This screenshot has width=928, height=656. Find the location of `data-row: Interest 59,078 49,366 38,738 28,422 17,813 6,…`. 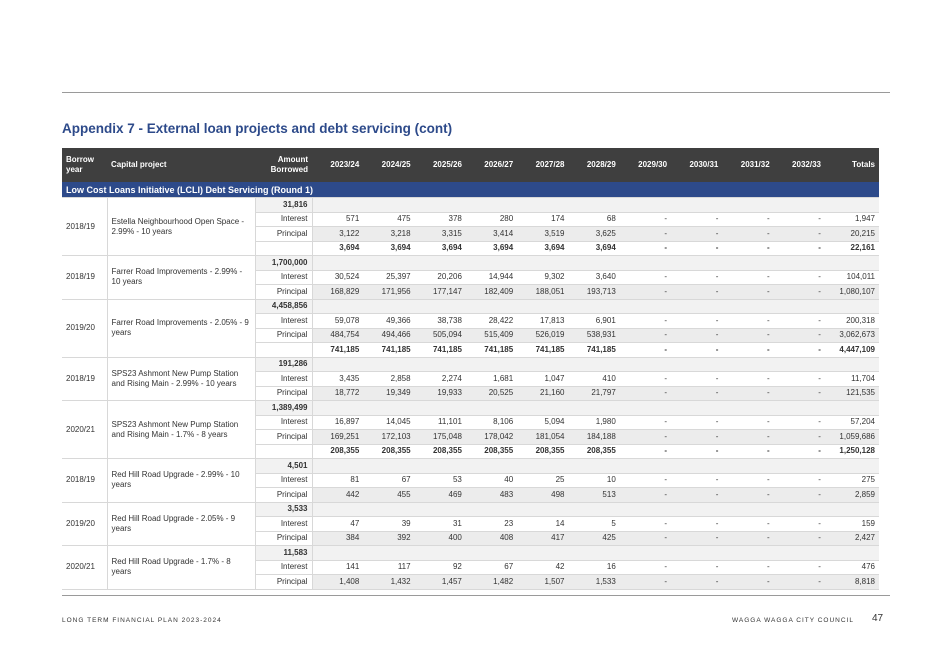

data-row: Interest 59,078 49,366 38,738 28,422 17,813 6,… is located at coordinates (470, 321).